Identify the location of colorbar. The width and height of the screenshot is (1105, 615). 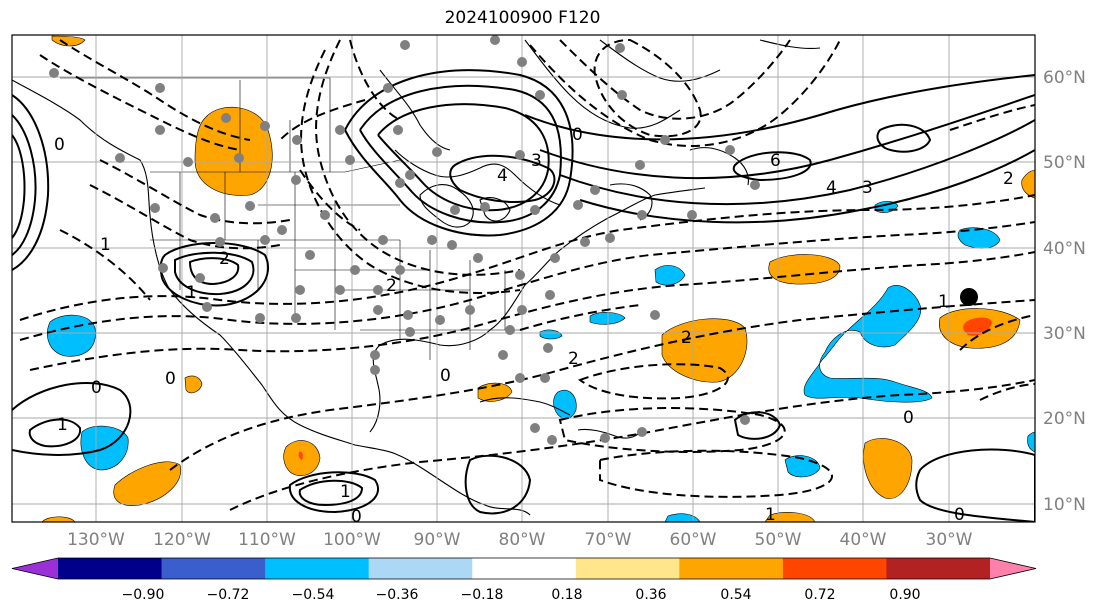
(524, 568).